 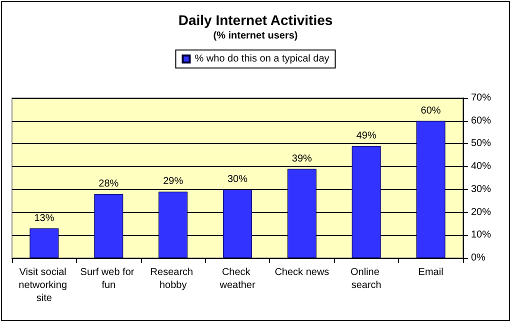 What do you see at coordinates (431, 272) in the screenshot?
I see `x-tick-label: Email` at bounding box center [431, 272].